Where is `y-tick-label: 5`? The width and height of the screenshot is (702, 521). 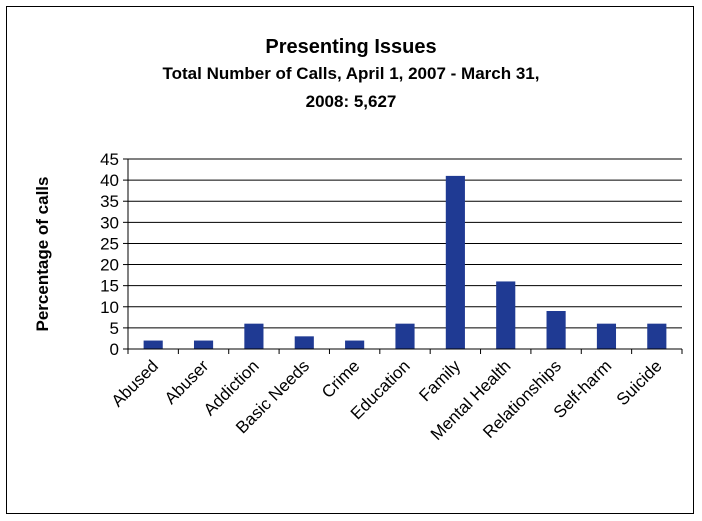
y-tick-label: 5 is located at coordinates (114, 328).